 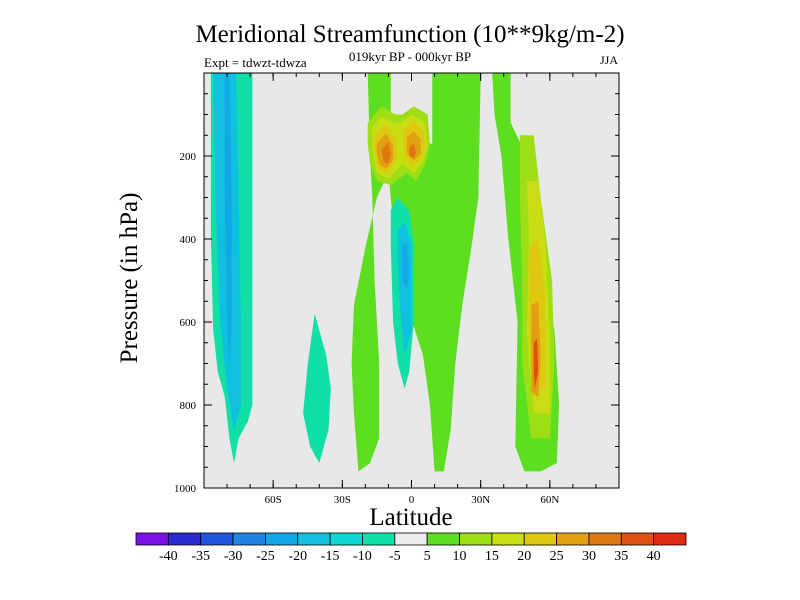 I want to click on experiment-label: Expt = tdwzt-tdwza, so click(x=255, y=62).